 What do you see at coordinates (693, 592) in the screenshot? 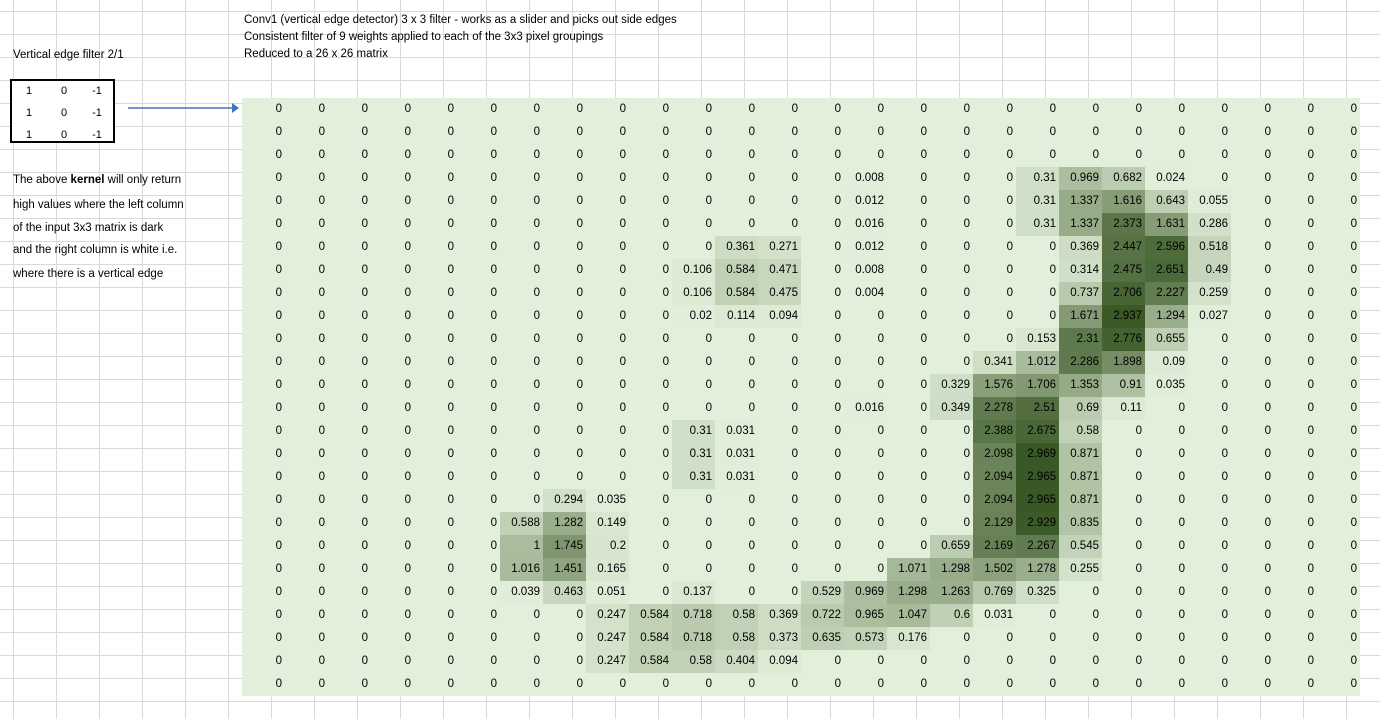
I see `matrix-cell: 0.137` at bounding box center [693, 592].